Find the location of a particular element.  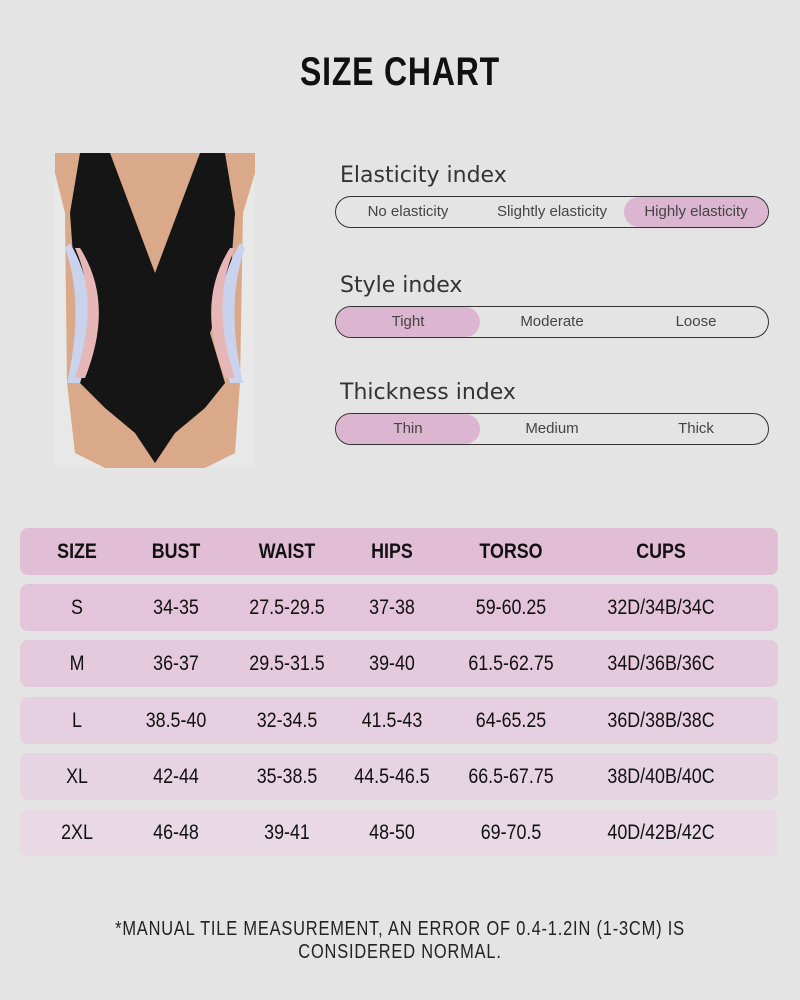

option-slightly-elasticity: Slightly elasticity is located at coordinates (552, 211).